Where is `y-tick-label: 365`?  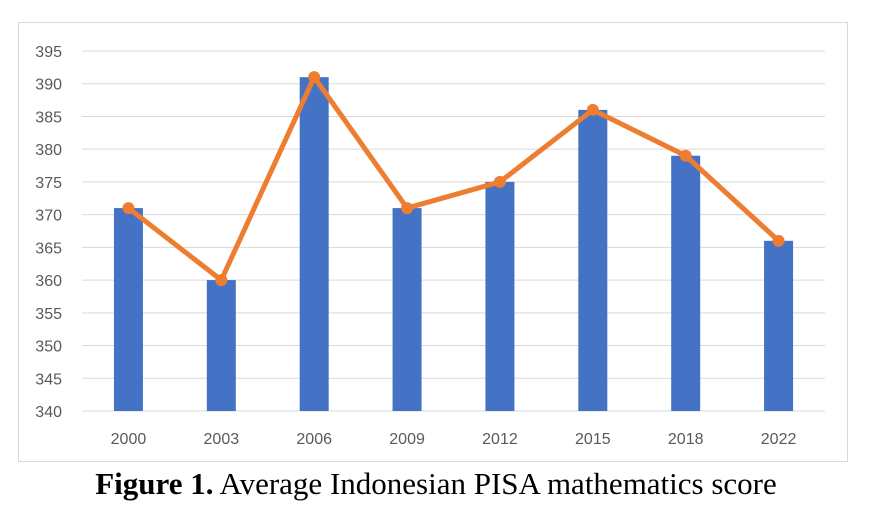
y-tick-label: 365 is located at coordinates (48, 248).